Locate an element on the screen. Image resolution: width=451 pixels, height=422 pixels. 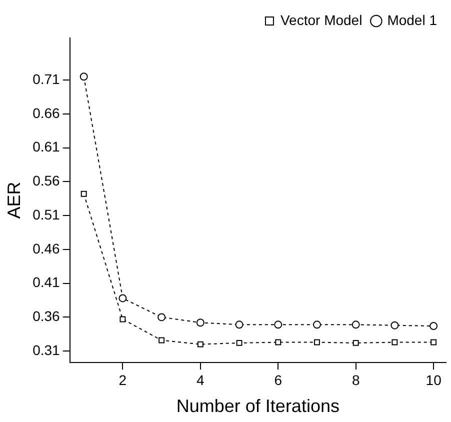
y-tick-label: 0.51 is located at coordinates (46, 214).